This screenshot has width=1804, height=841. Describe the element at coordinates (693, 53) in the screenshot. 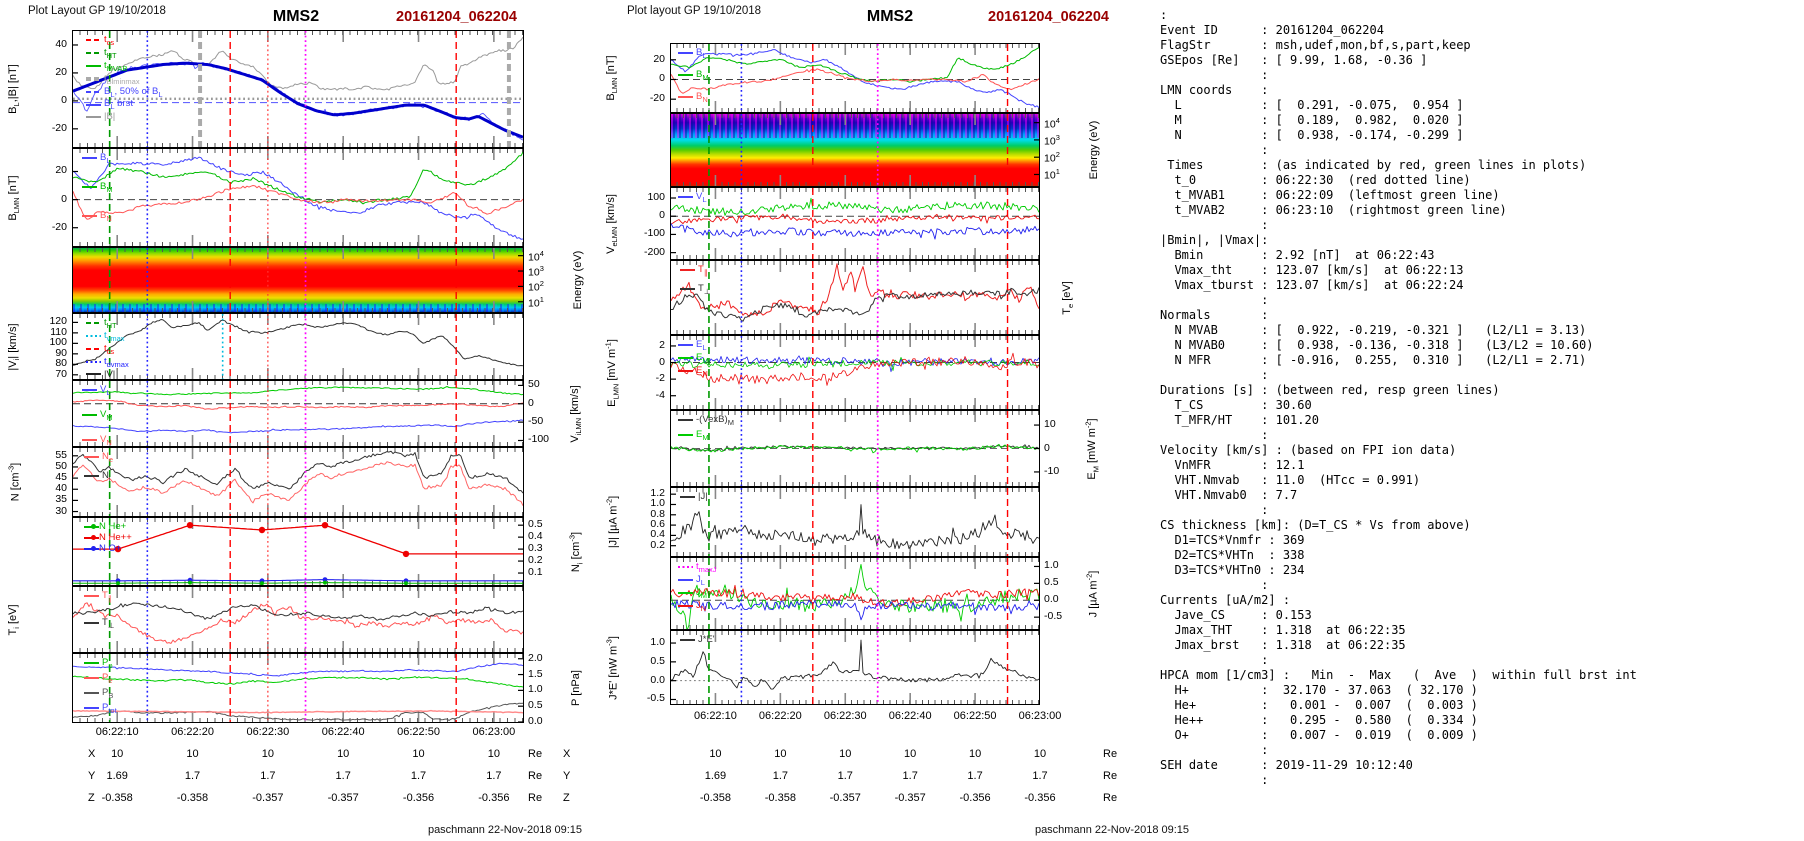

I see `legend-item: BL` at that location.